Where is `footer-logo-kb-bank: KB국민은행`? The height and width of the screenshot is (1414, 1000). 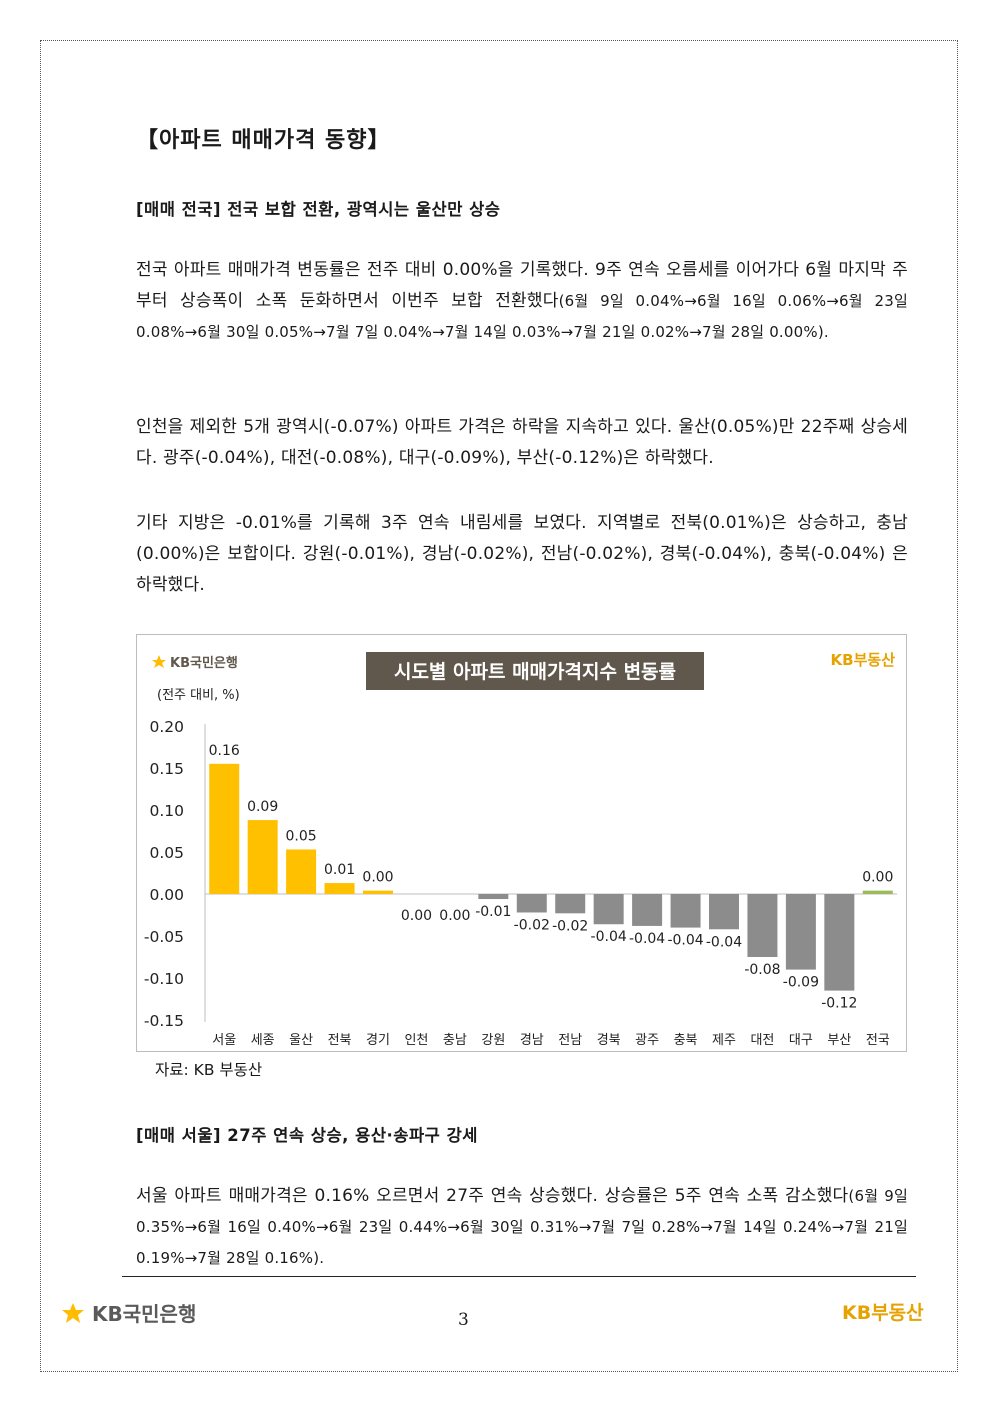 footer-logo-kb-bank: KB국민은행 is located at coordinates (128, 1312).